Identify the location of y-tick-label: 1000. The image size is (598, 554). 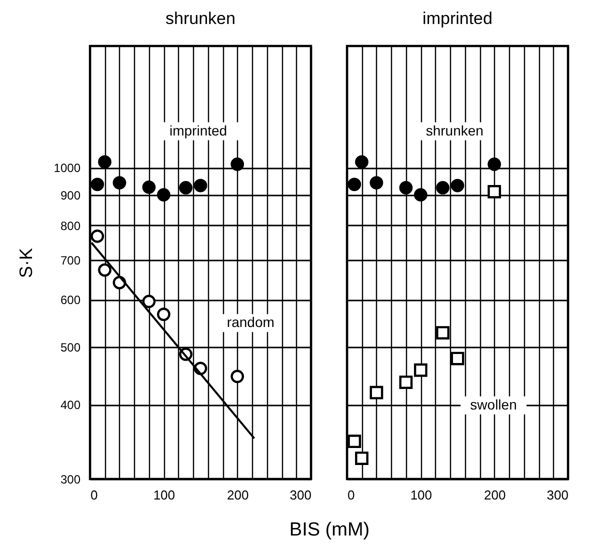
(67, 168).